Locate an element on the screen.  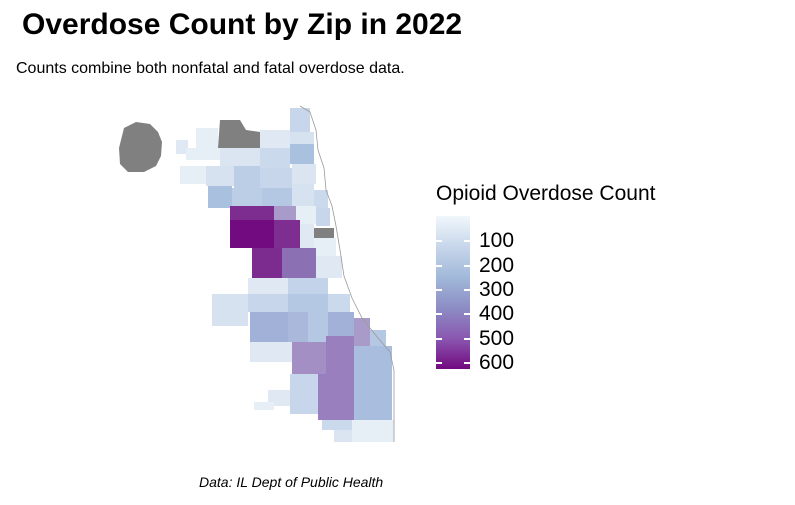
legend-label: 200 is located at coordinates (497, 265).